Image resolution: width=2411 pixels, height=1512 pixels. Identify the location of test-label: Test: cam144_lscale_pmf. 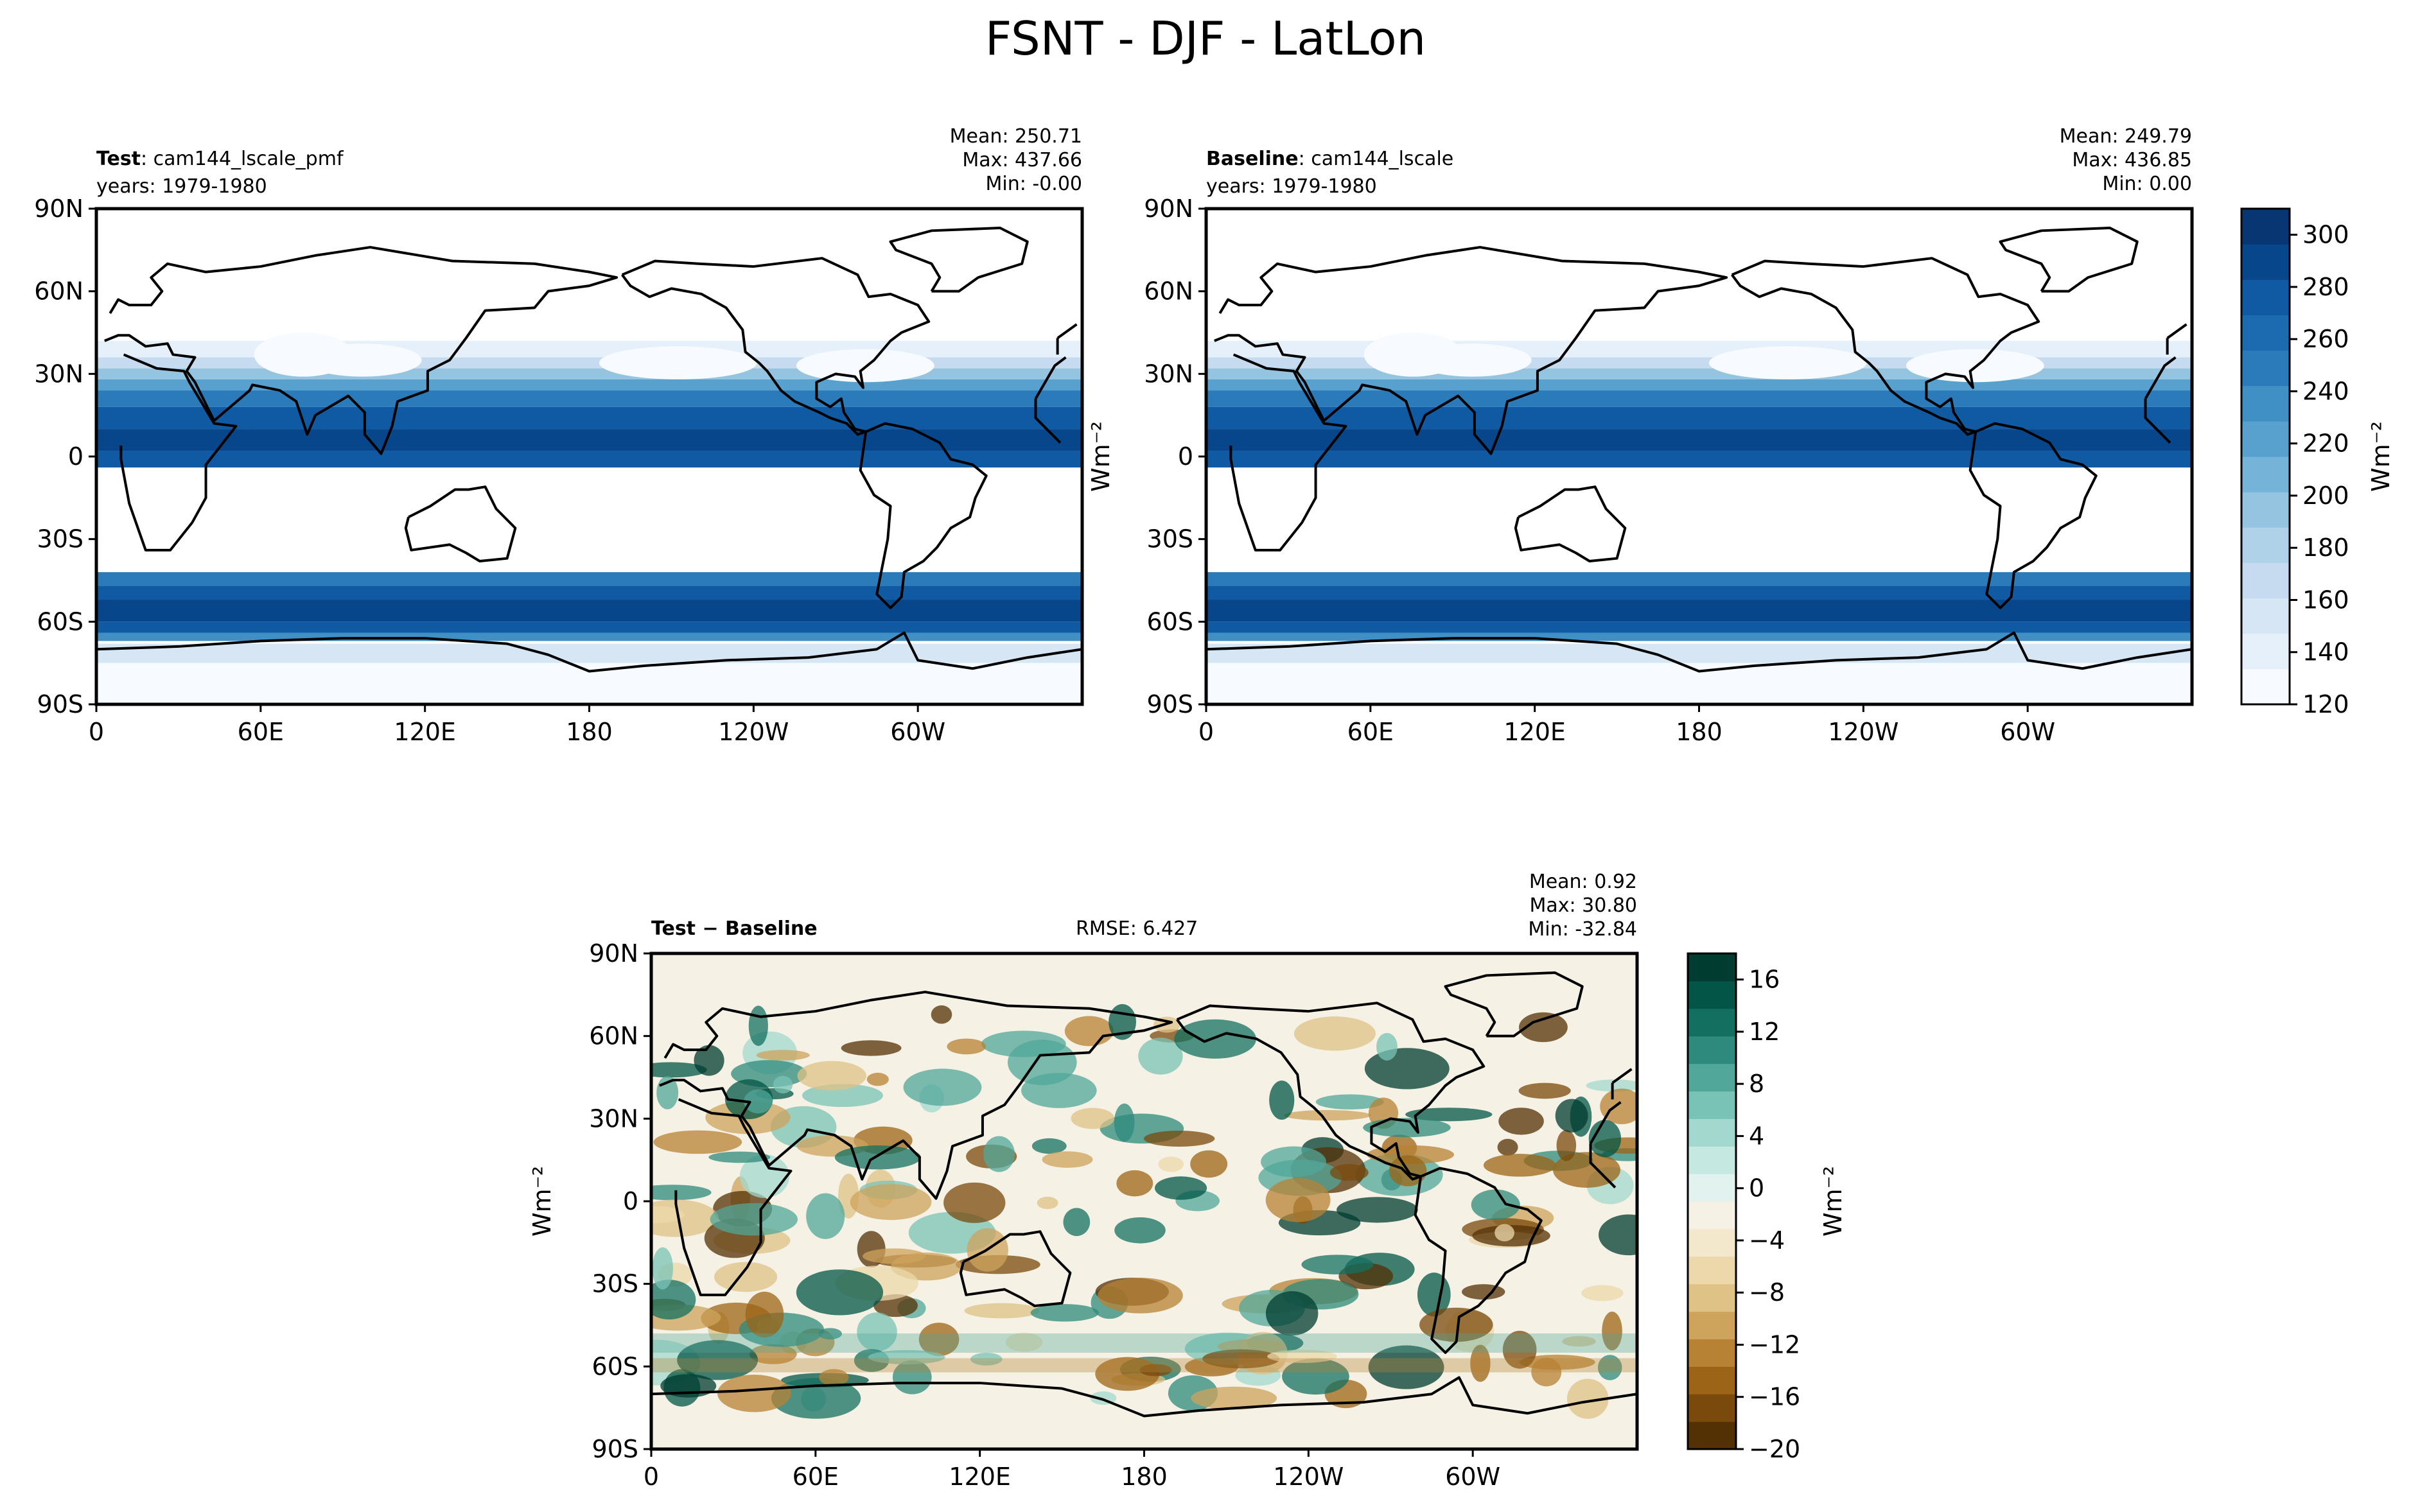
(220, 159).